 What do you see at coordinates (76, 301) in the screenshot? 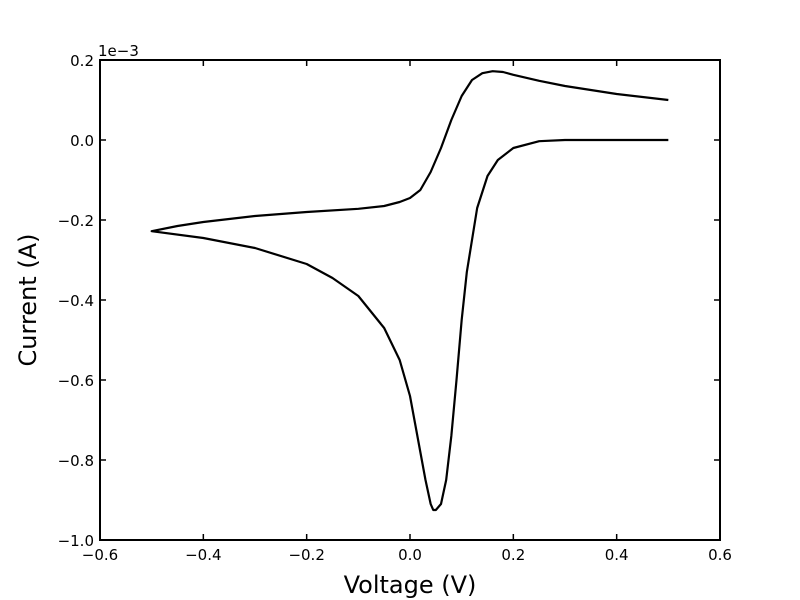
I see `y-tick-label: −0.4` at bounding box center [76, 301].